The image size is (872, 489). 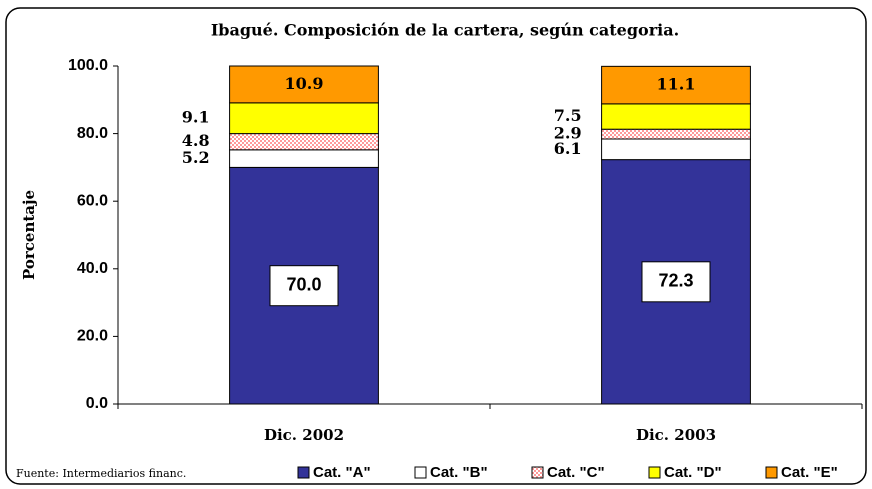 I want to click on y-tick-label: 0.0, so click(x=97, y=403).